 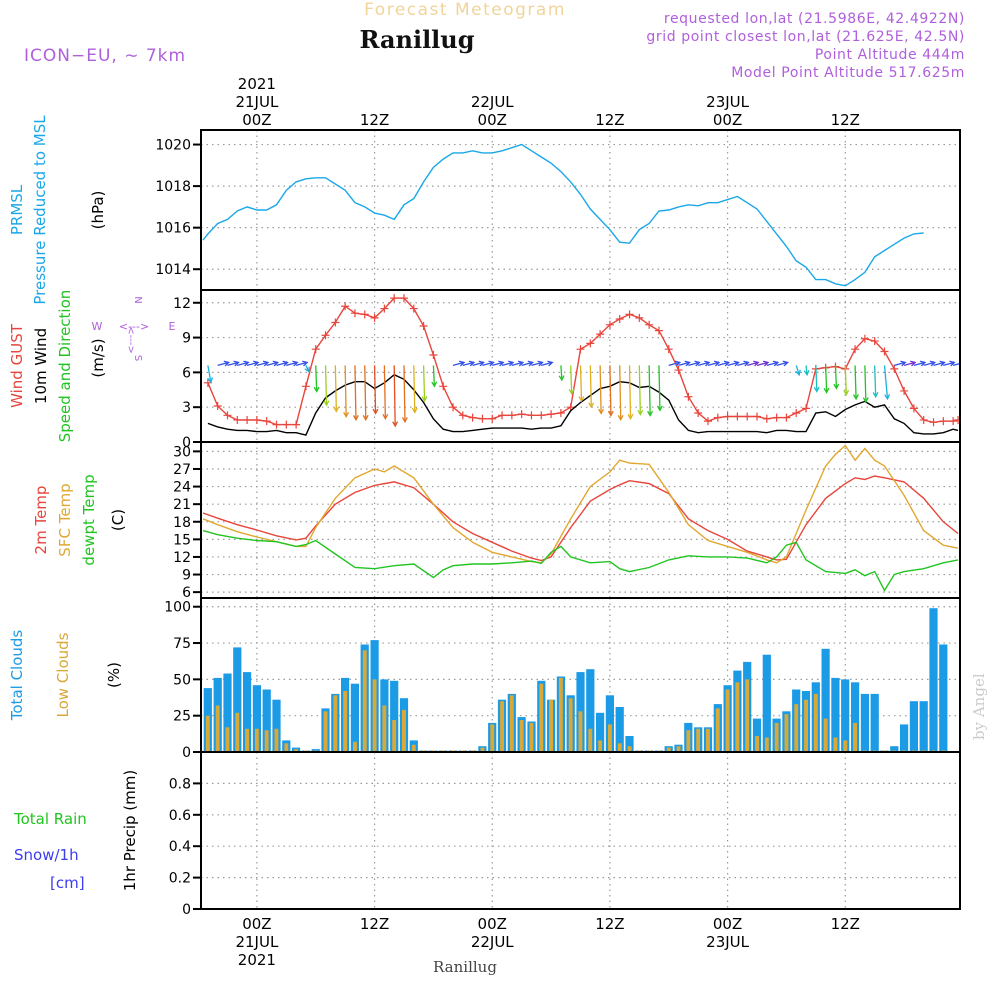 What do you see at coordinates (186, 593) in the screenshot?
I see `y-tick-label: 6` at bounding box center [186, 593].